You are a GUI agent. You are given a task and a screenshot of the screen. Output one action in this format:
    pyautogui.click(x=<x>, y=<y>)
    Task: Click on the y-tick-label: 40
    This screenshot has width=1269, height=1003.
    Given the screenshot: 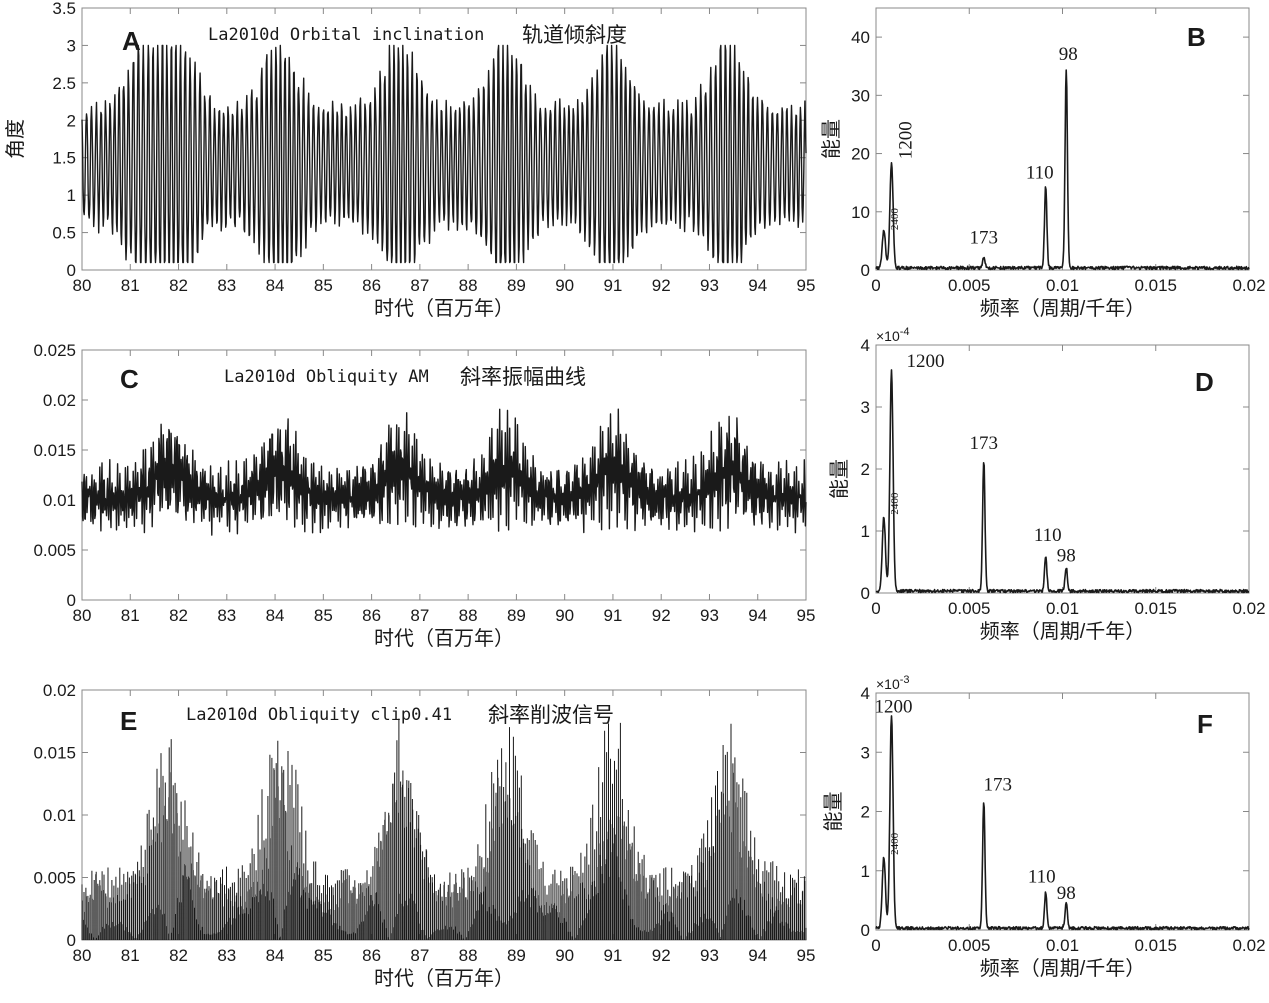 What is the action you would take?
    pyautogui.click(x=860, y=37)
    